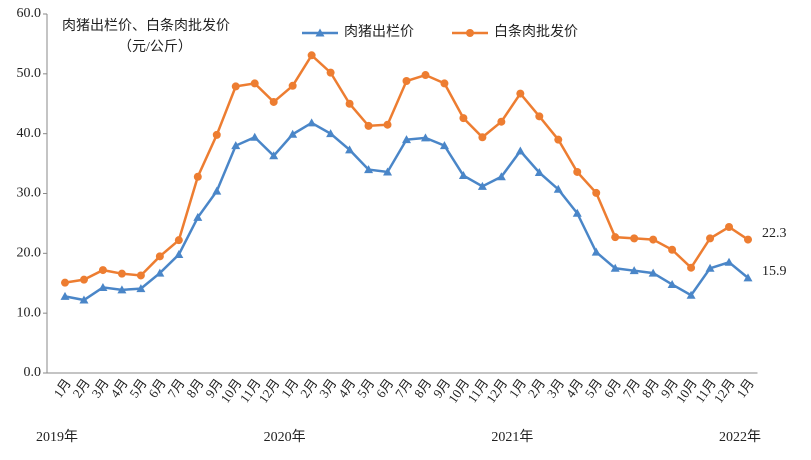 The image size is (811, 460). I want to click on y-tick-label: 40.0, so click(29, 133).